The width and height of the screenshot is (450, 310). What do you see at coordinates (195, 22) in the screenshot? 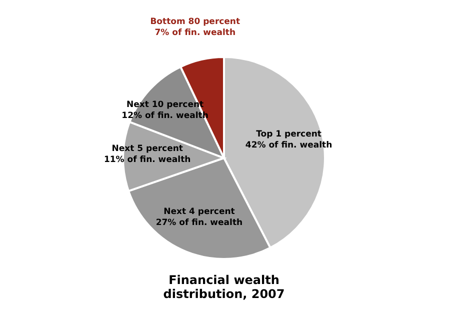
I see `slice-label: Bottom 80 percent` at bounding box center [195, 22].